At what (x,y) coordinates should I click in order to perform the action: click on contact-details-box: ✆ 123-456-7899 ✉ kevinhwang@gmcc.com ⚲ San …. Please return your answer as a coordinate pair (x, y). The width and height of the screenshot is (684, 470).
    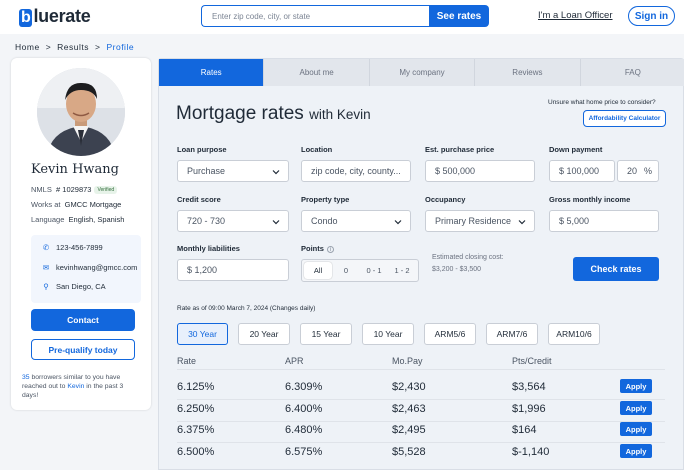
    Looking at the image, I should click on (86, 269).